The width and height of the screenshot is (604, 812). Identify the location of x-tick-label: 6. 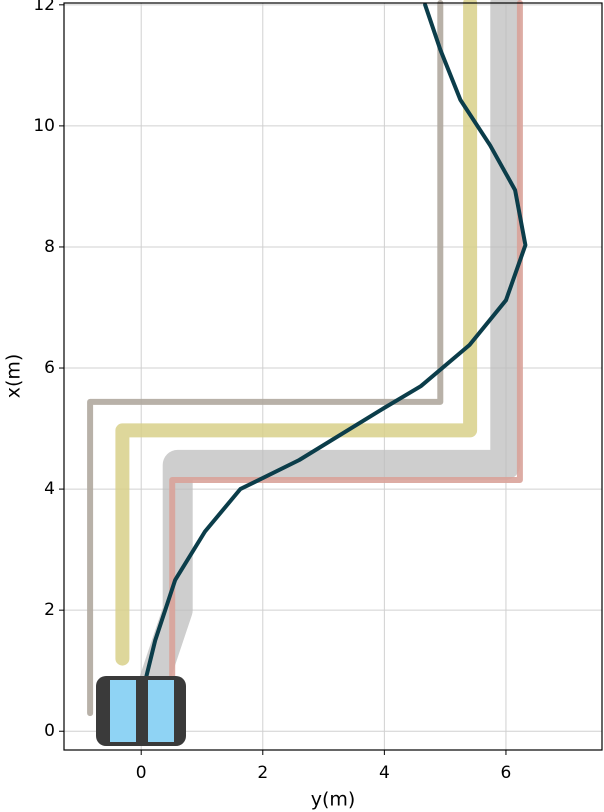
(506, 773).